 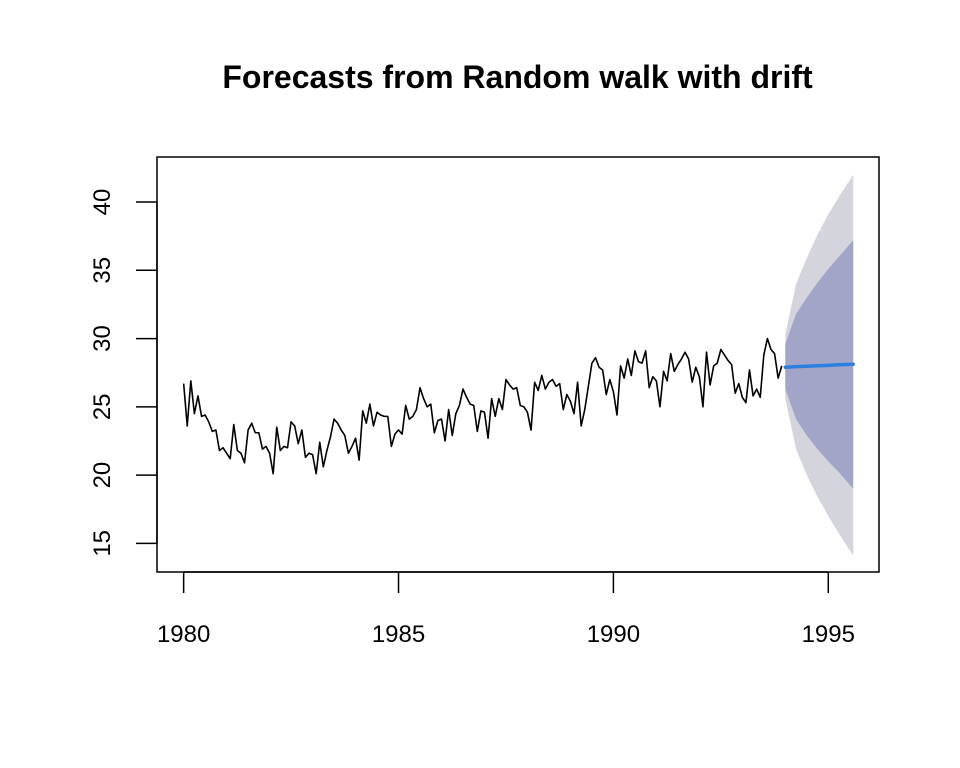 I want to click on x-tick-label: 1985, so click(x=398, y=634).